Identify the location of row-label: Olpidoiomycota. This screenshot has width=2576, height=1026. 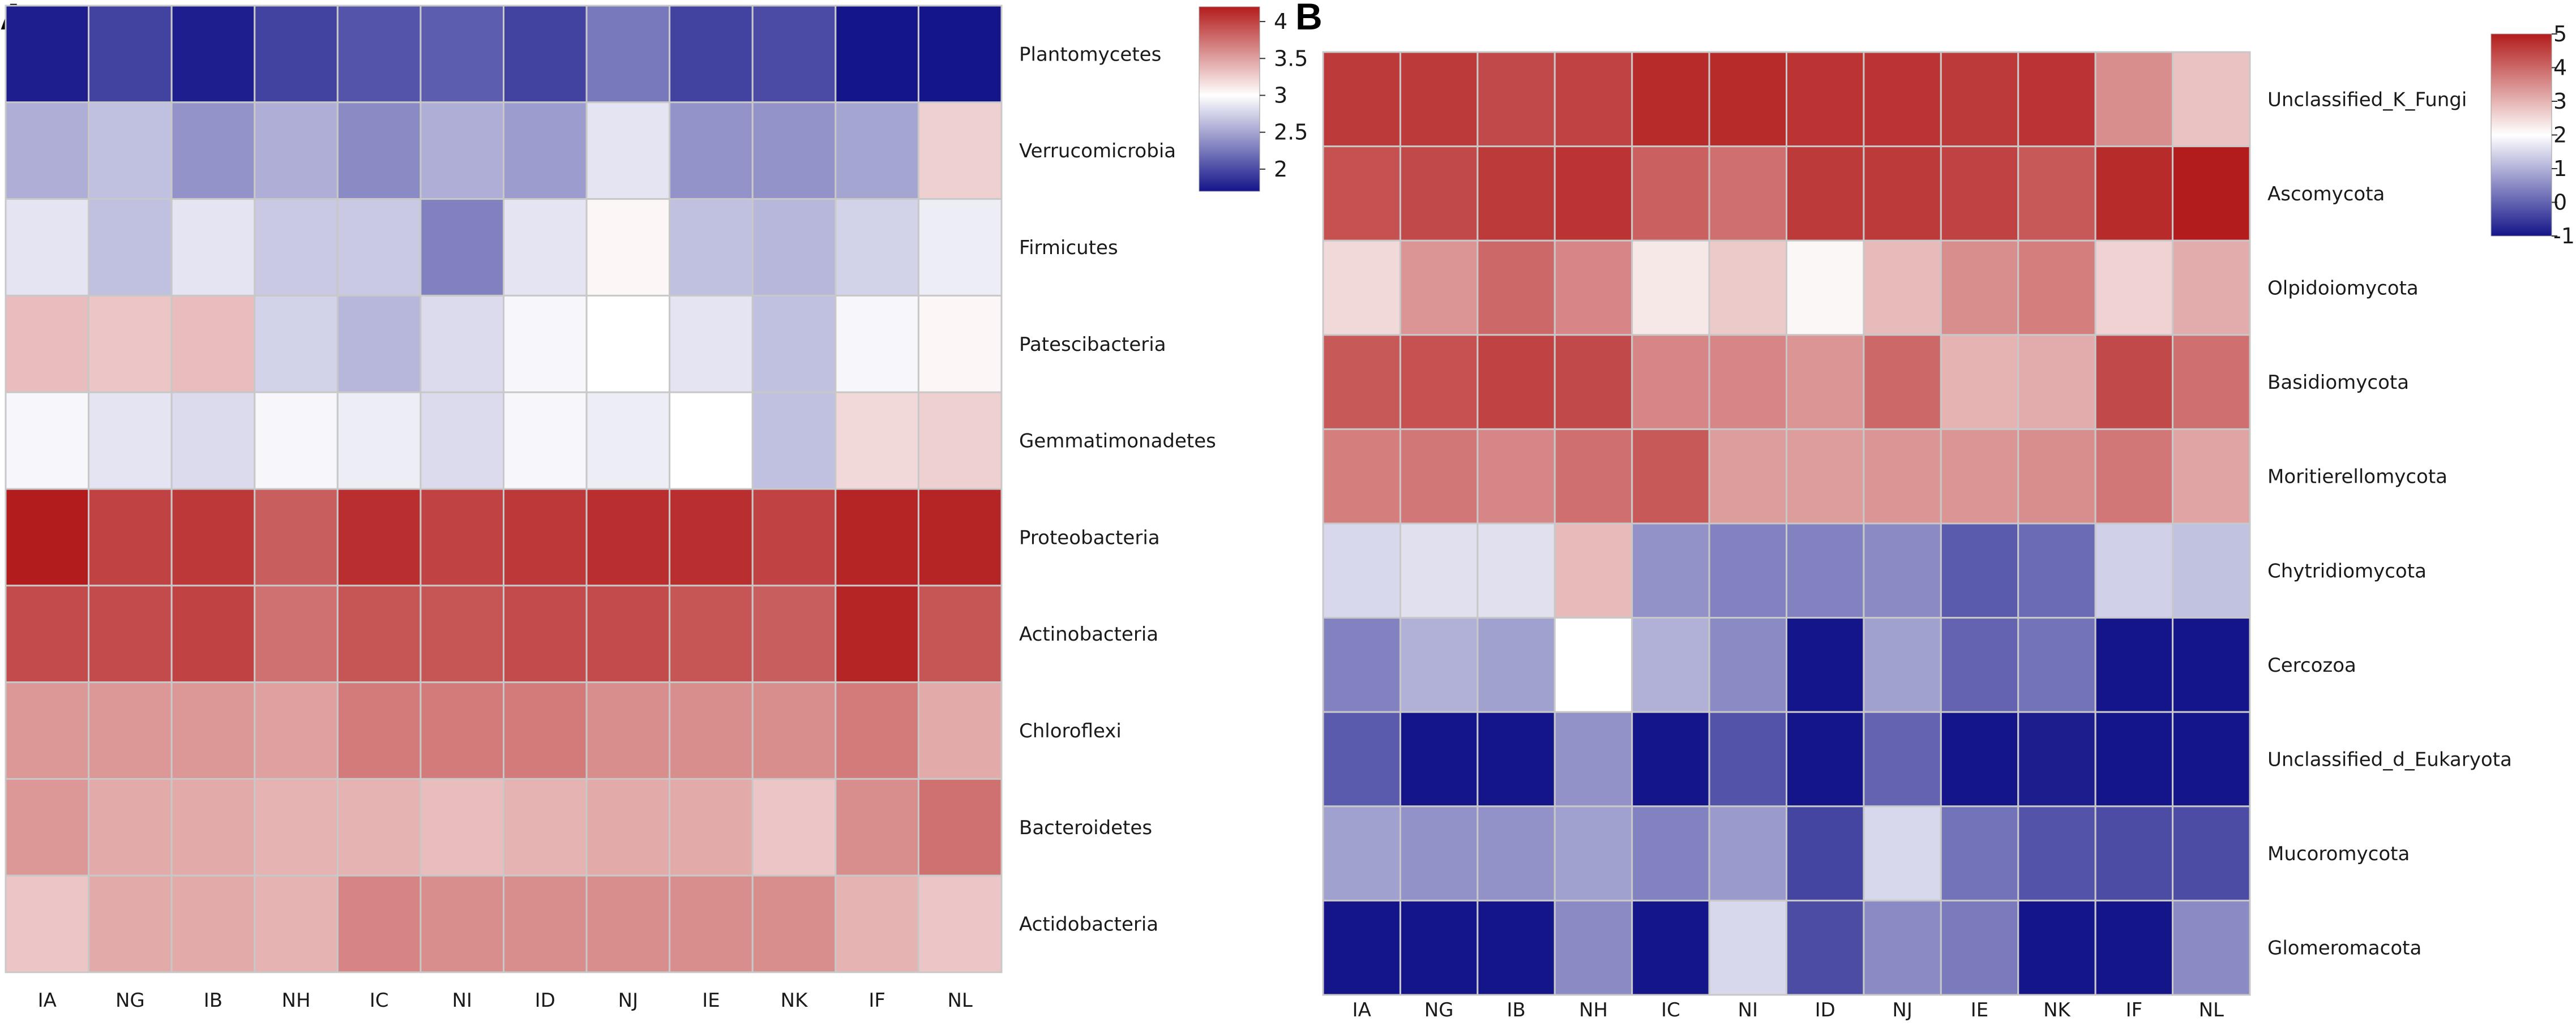
(2343, 288).